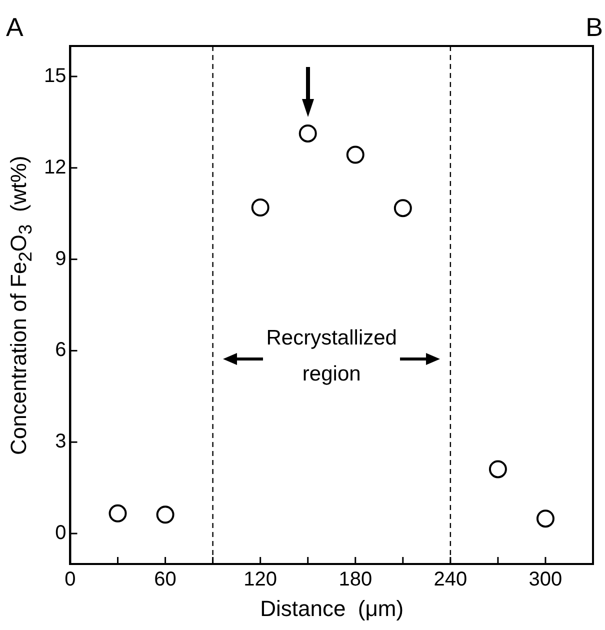 Image resolution: width=605 pixels, height=630 pixels. What do you see at coordinates (15, 27) in the screenshot?
I see `text: A` at bounding box center [15, 27].